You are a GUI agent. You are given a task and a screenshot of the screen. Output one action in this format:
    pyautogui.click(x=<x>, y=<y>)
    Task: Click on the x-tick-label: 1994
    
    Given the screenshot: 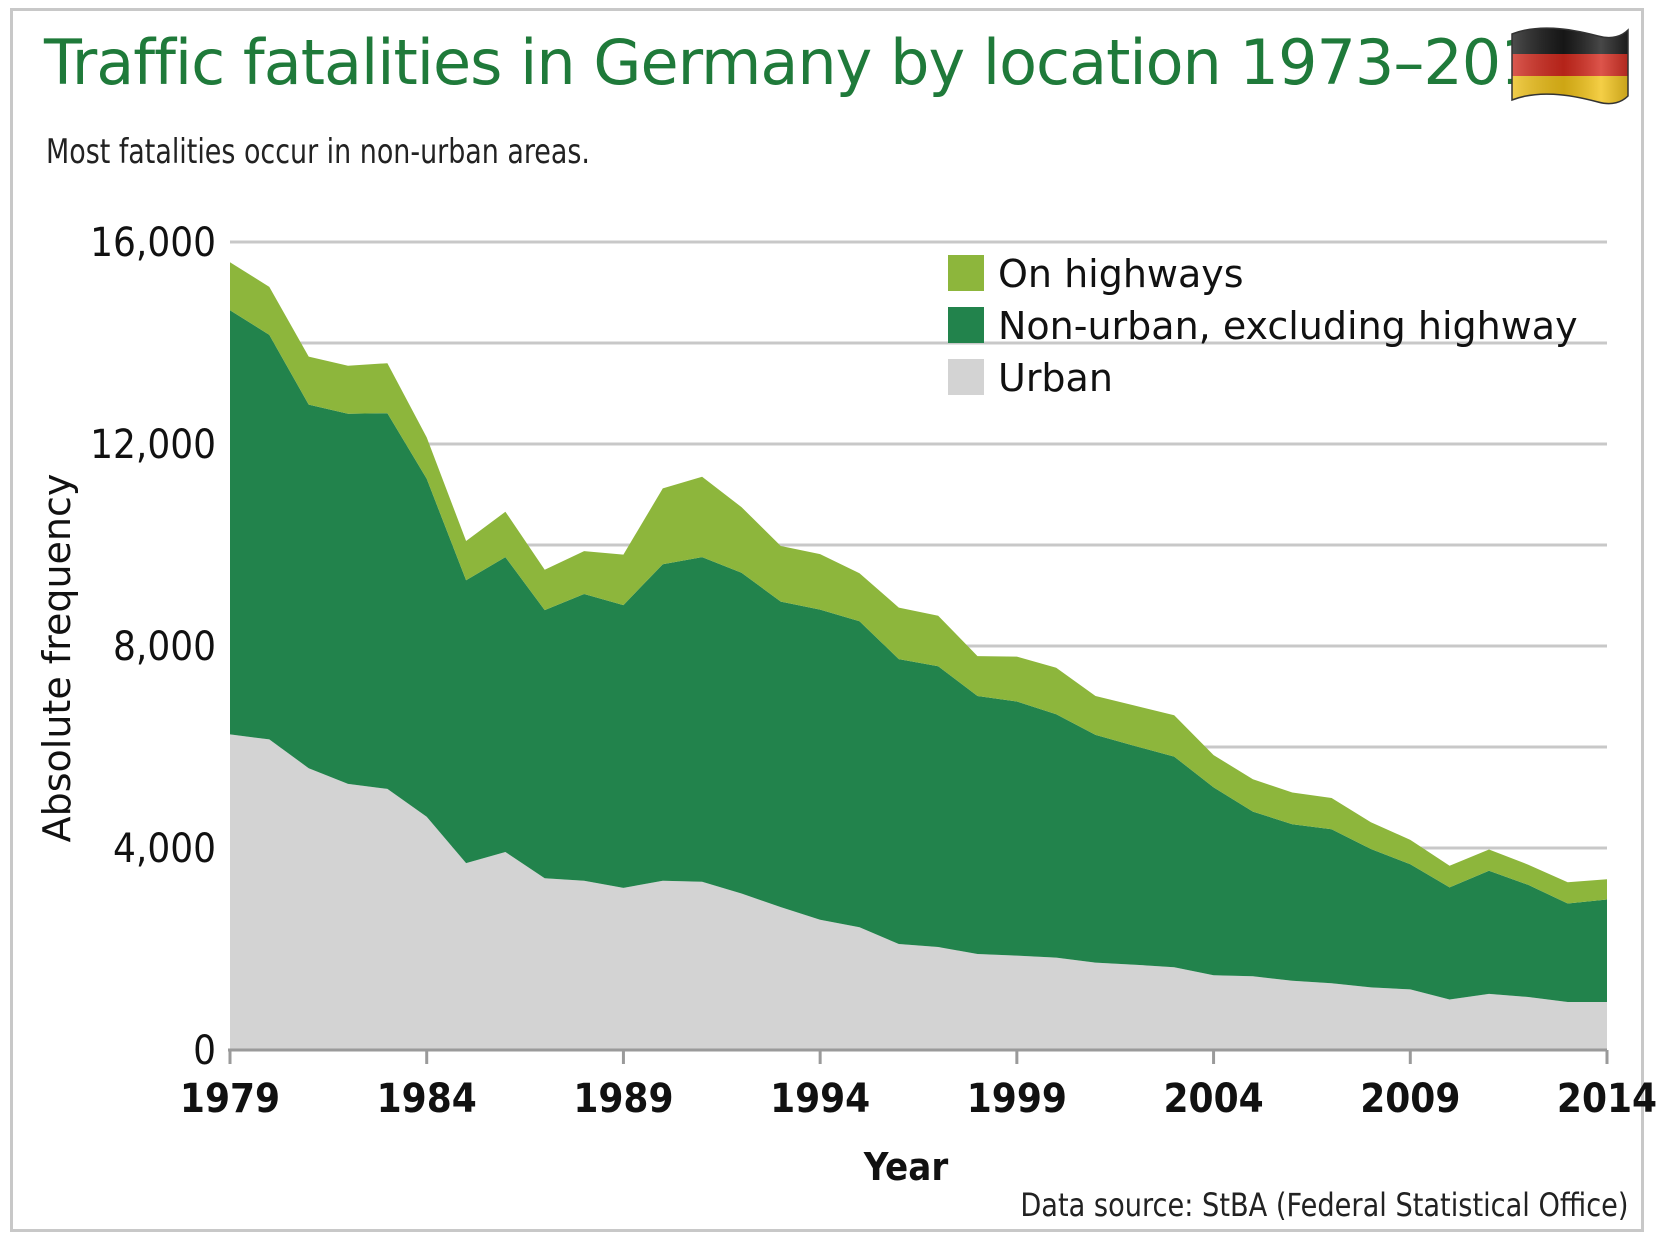 What is the action you would take?
    pyautogui.click(x=820, y=1099)
    